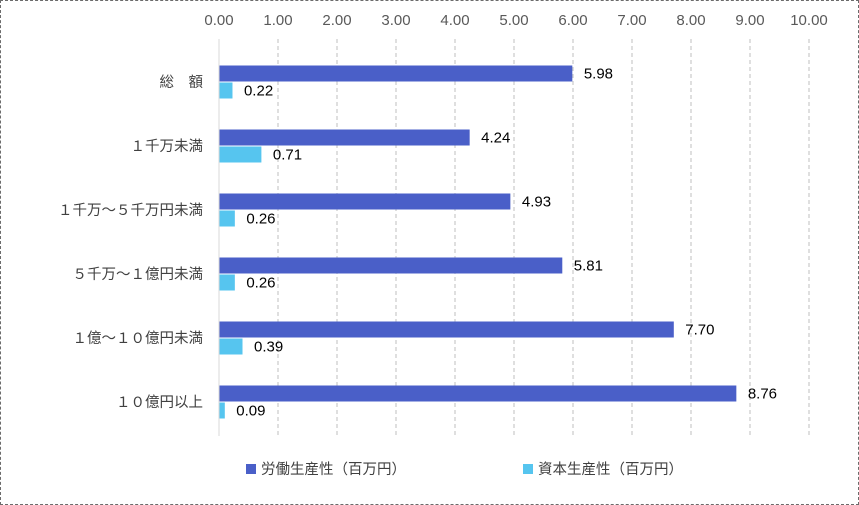 This screenshot has width=859, height=505. What do you see at coordinates (528, 469) in the screenshot?
I see `legend-swatch-capital` at bounding box center [528, 469].